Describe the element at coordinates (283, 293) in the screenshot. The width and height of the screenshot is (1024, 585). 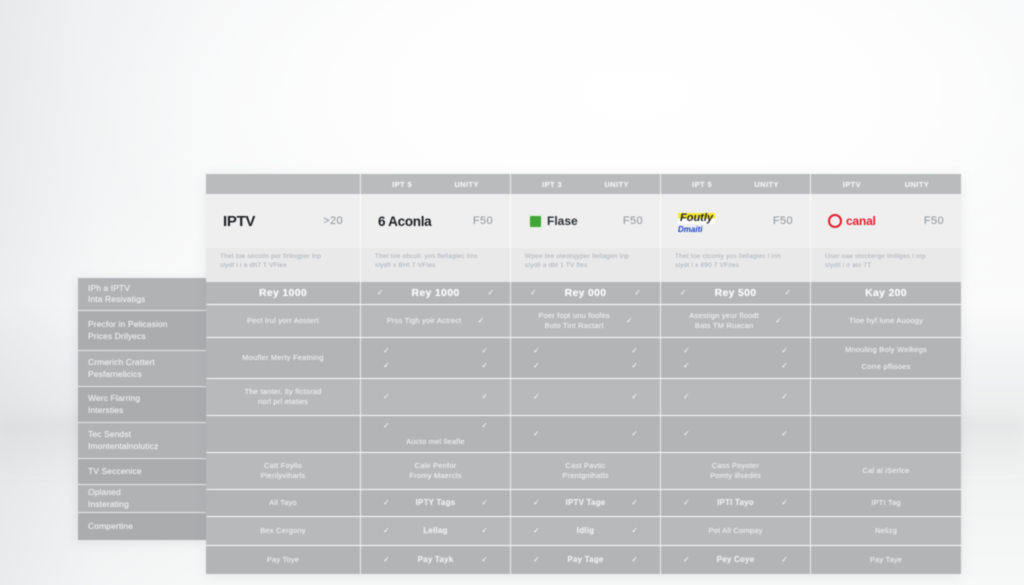
I see `key-cell-0: ✓Rey 1000✓` at that location.